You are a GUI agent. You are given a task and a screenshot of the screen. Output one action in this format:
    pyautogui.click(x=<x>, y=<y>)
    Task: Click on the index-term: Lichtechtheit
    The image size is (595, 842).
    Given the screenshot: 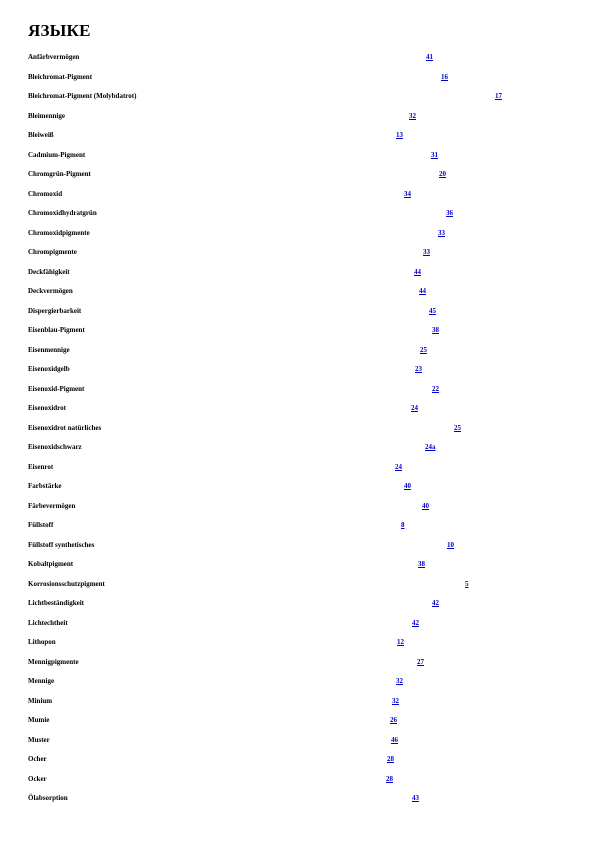 What is the action you would take?
    pyautogui.click(x=48, y=623)
    